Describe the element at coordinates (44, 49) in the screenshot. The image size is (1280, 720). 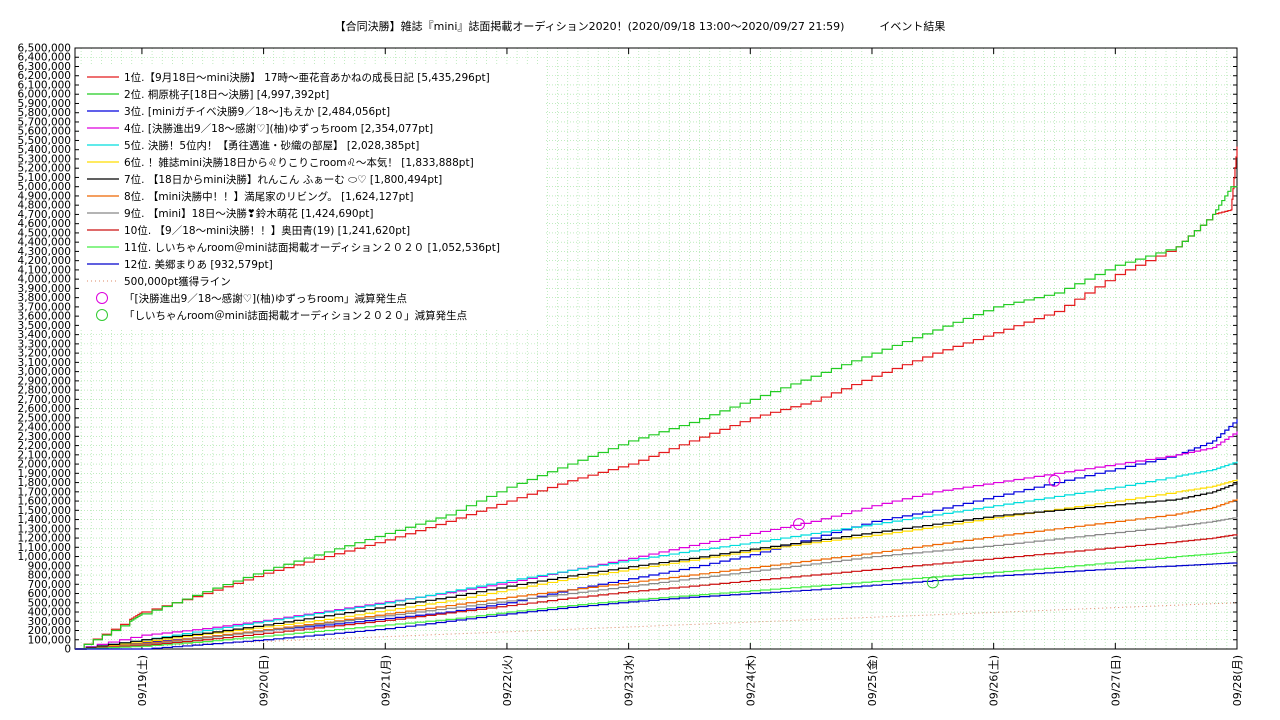
I see `y-tick-label: 6,500,000` at that location.